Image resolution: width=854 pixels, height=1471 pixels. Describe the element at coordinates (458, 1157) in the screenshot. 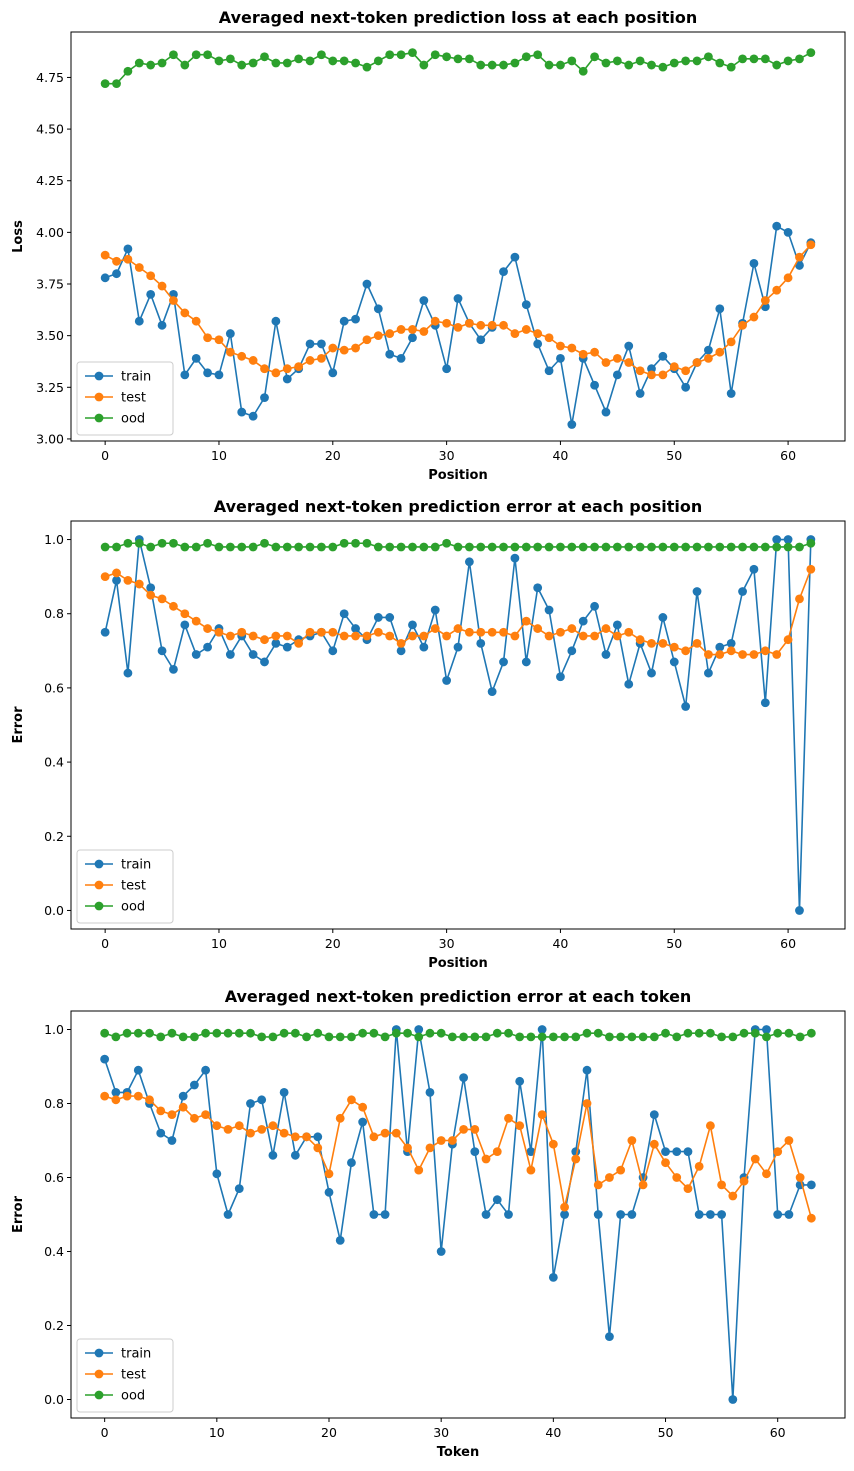

I see `series-test` at that location.